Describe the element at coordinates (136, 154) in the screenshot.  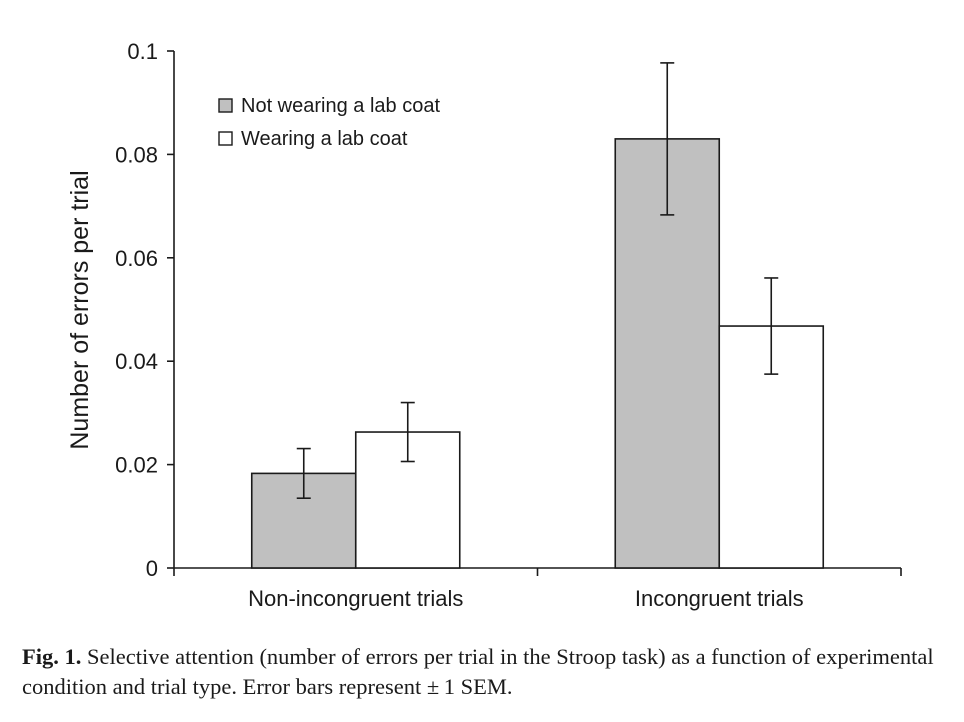
I see `y-tick-label: 0.08` at that location.